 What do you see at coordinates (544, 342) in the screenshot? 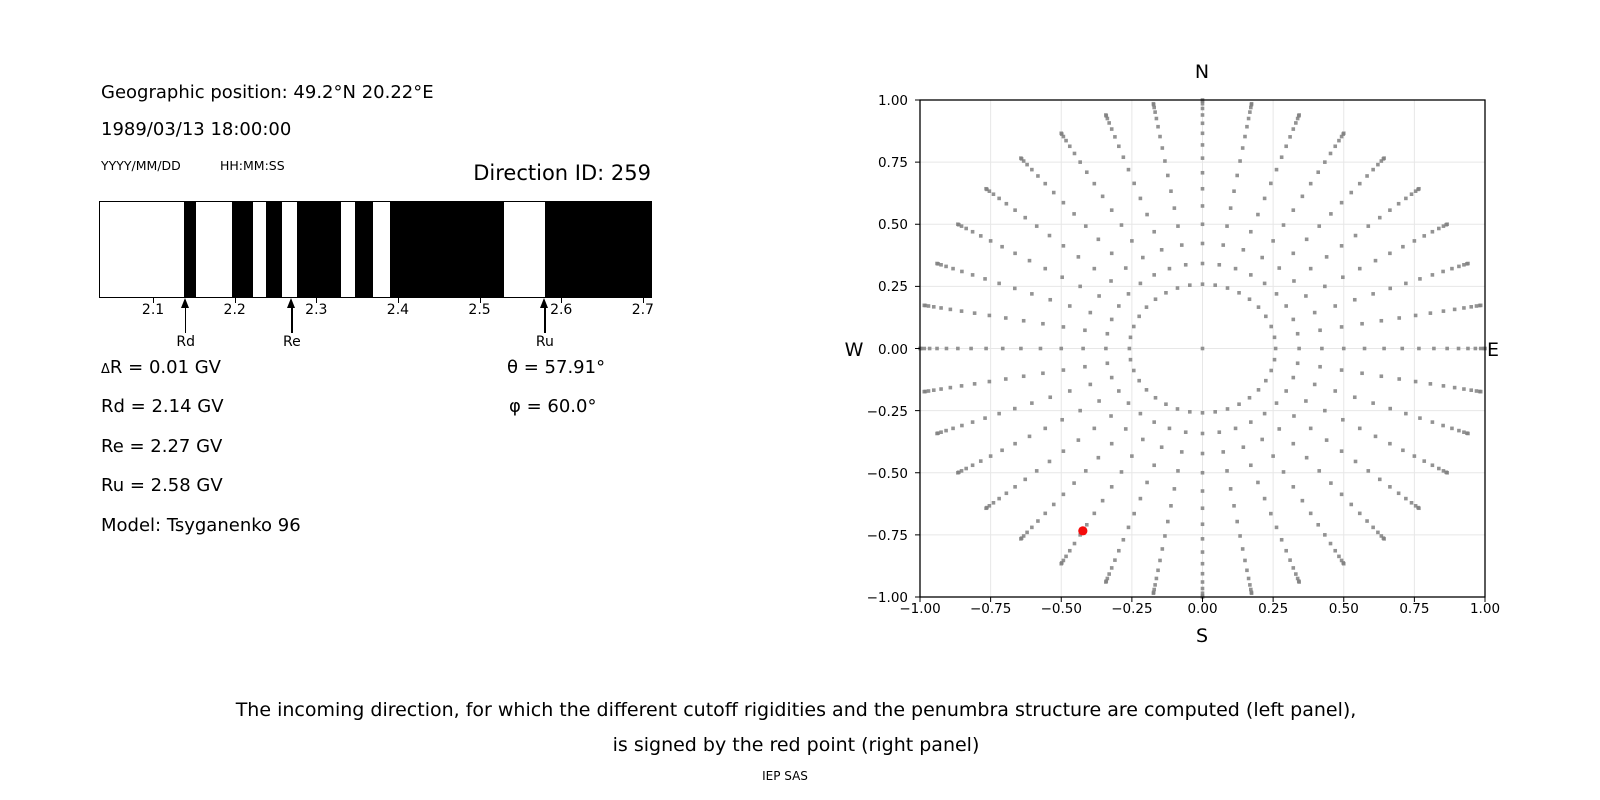
I see `rigidity-arrow-label: Ru` at bounding box center [544, 342].